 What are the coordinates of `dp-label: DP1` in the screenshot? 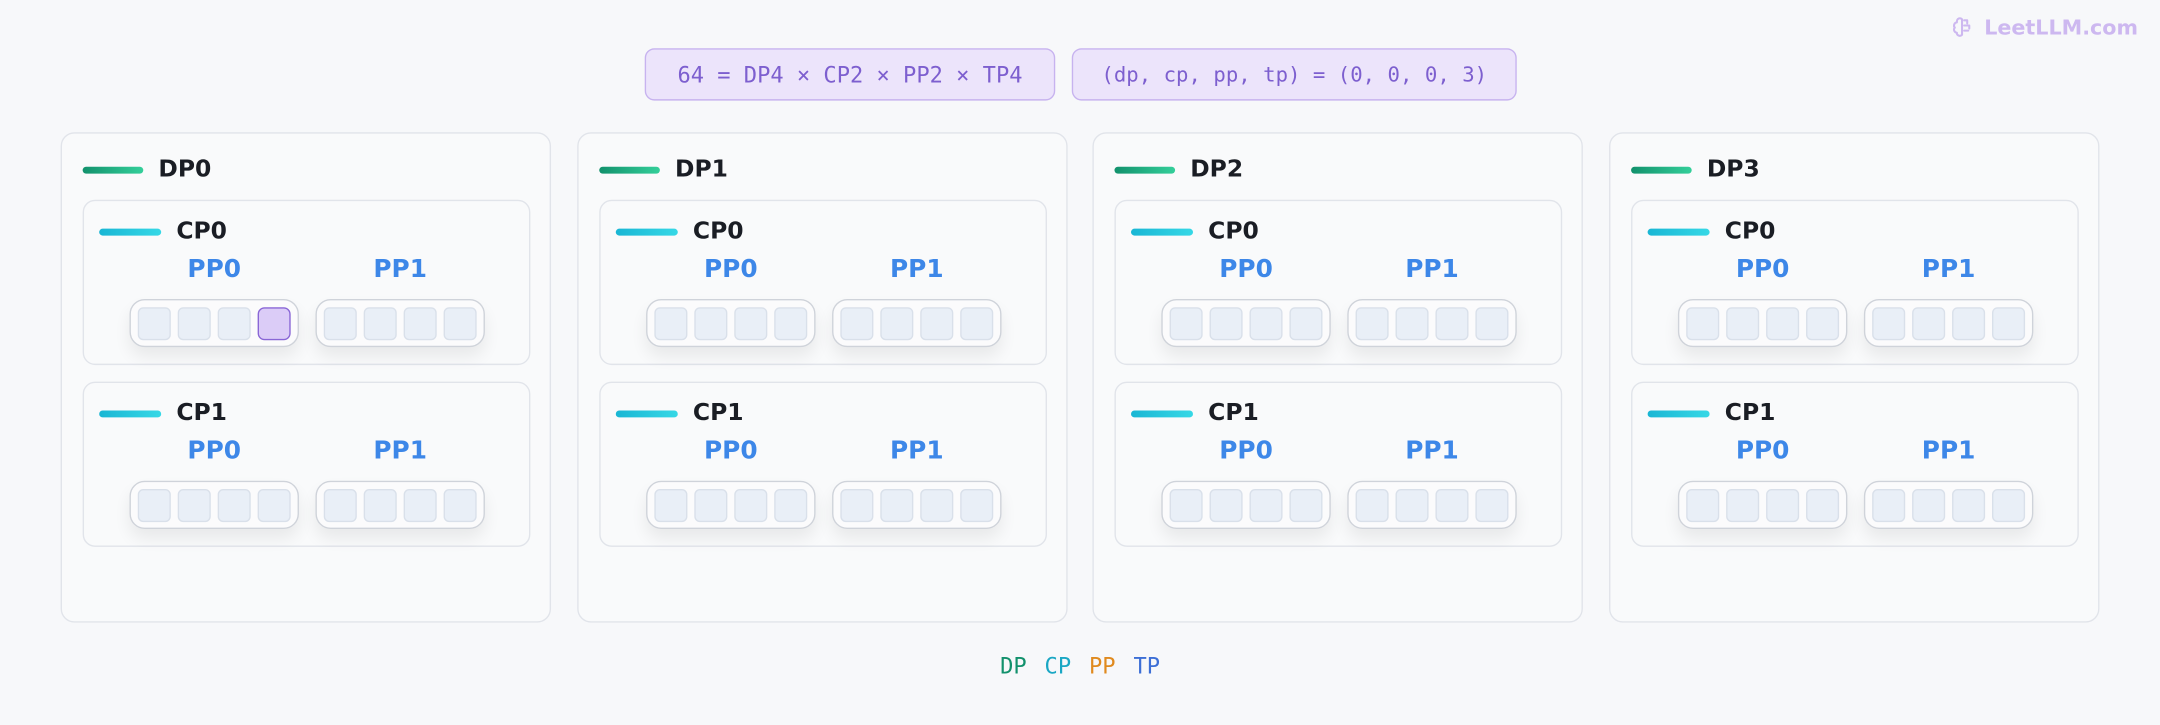 It's located at (701, 169).